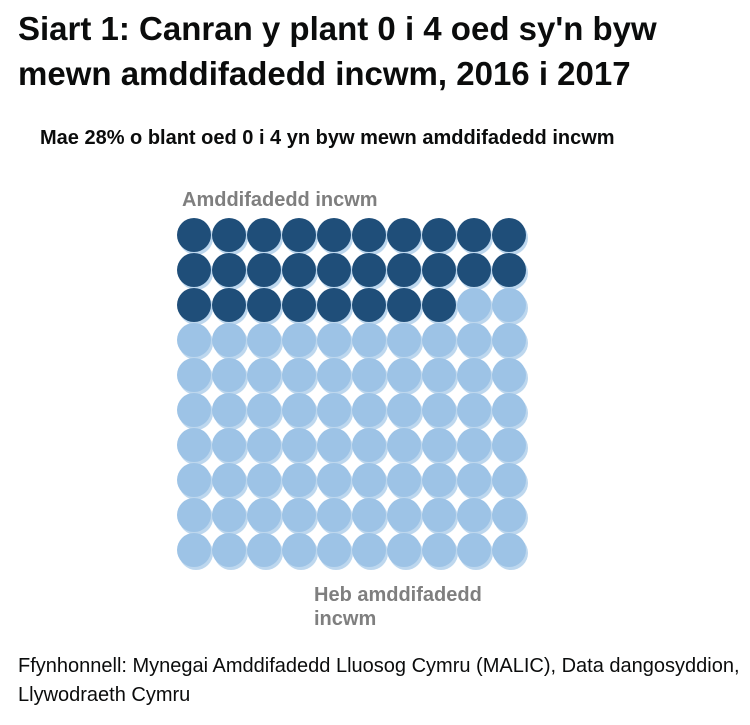  What do you see at coordinates (398, 607) in the screenshot?
I see `series-label-not-deprived: Heb amddifadedd incwm` at bounding box center [398, 607].